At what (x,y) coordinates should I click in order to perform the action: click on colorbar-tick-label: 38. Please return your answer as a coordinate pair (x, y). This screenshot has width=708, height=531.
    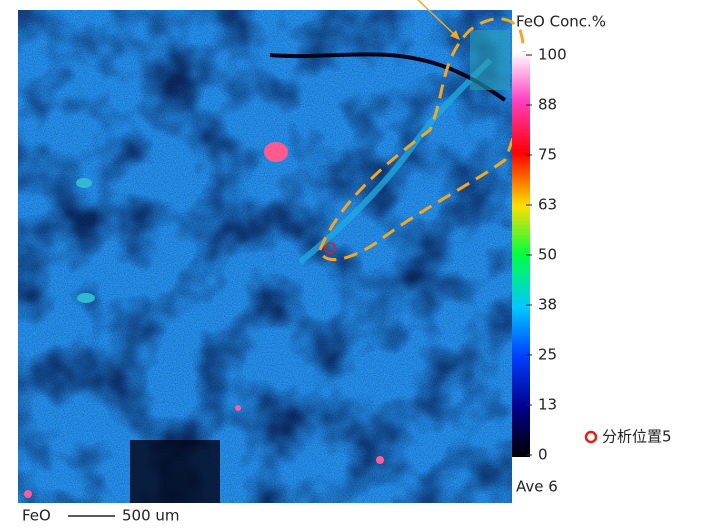
    Looking at the image, I should click on (547, 305).